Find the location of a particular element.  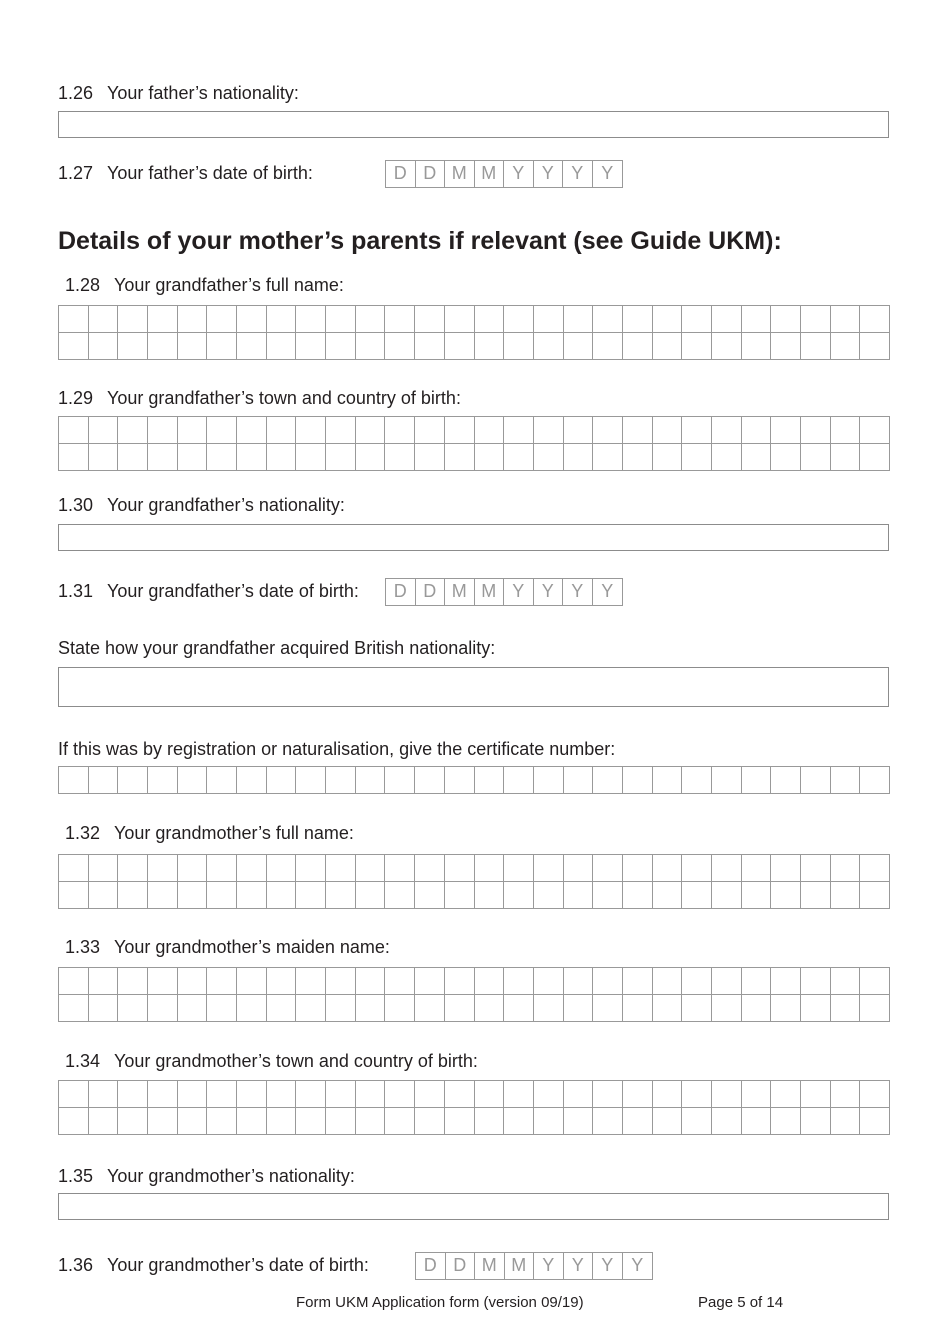

date-cell: M is located at coordinates (489, 592).